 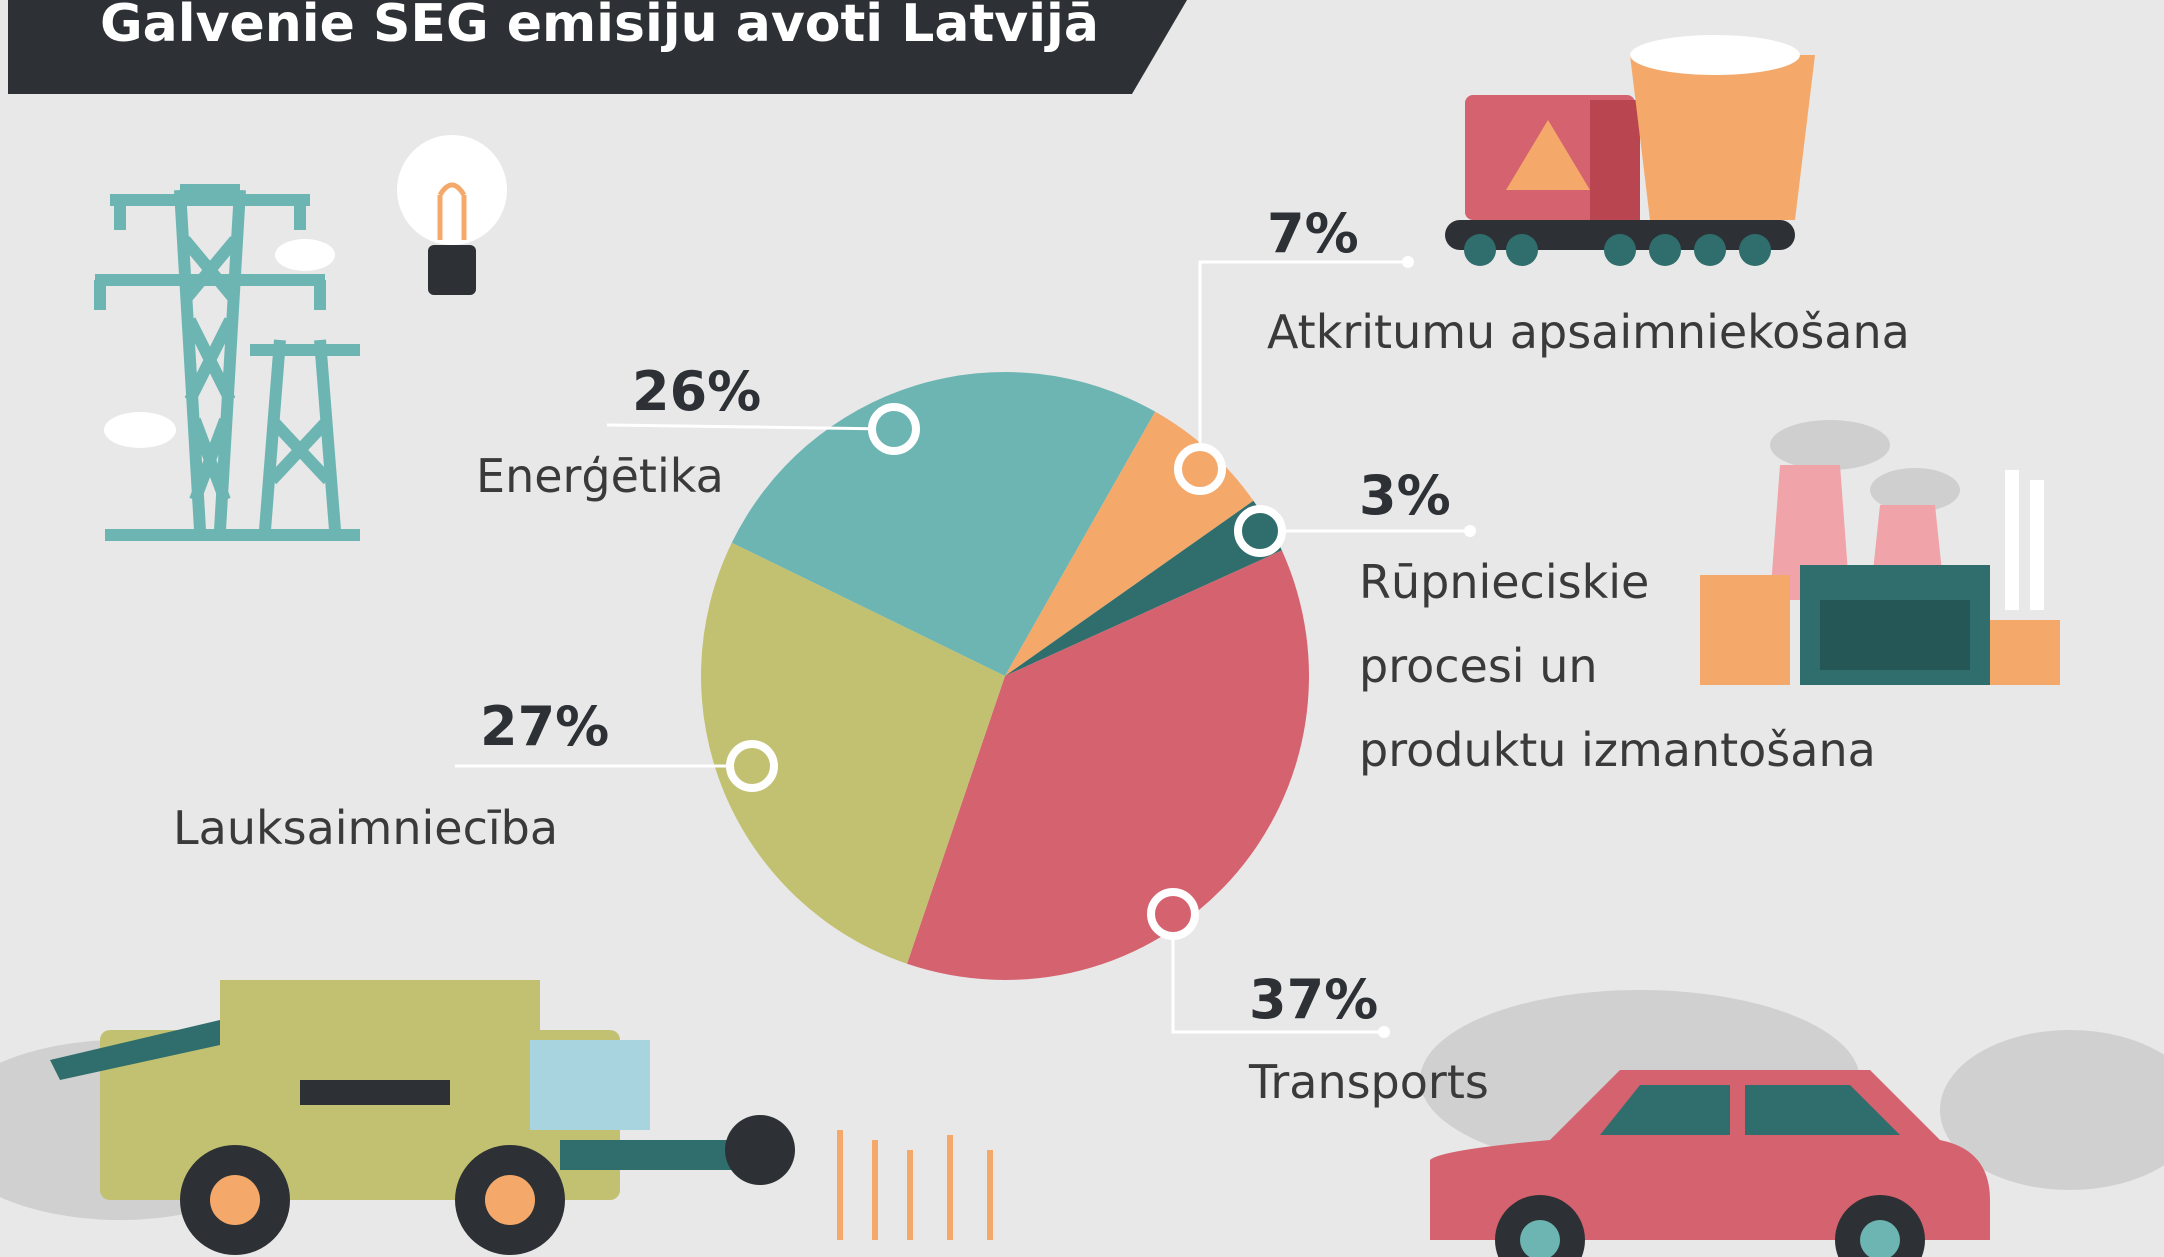 What do you see at coordinates (366, 828) in the screenshot?
I see `category-label: Lauksaimniecība` at bounding box center [366, 828].